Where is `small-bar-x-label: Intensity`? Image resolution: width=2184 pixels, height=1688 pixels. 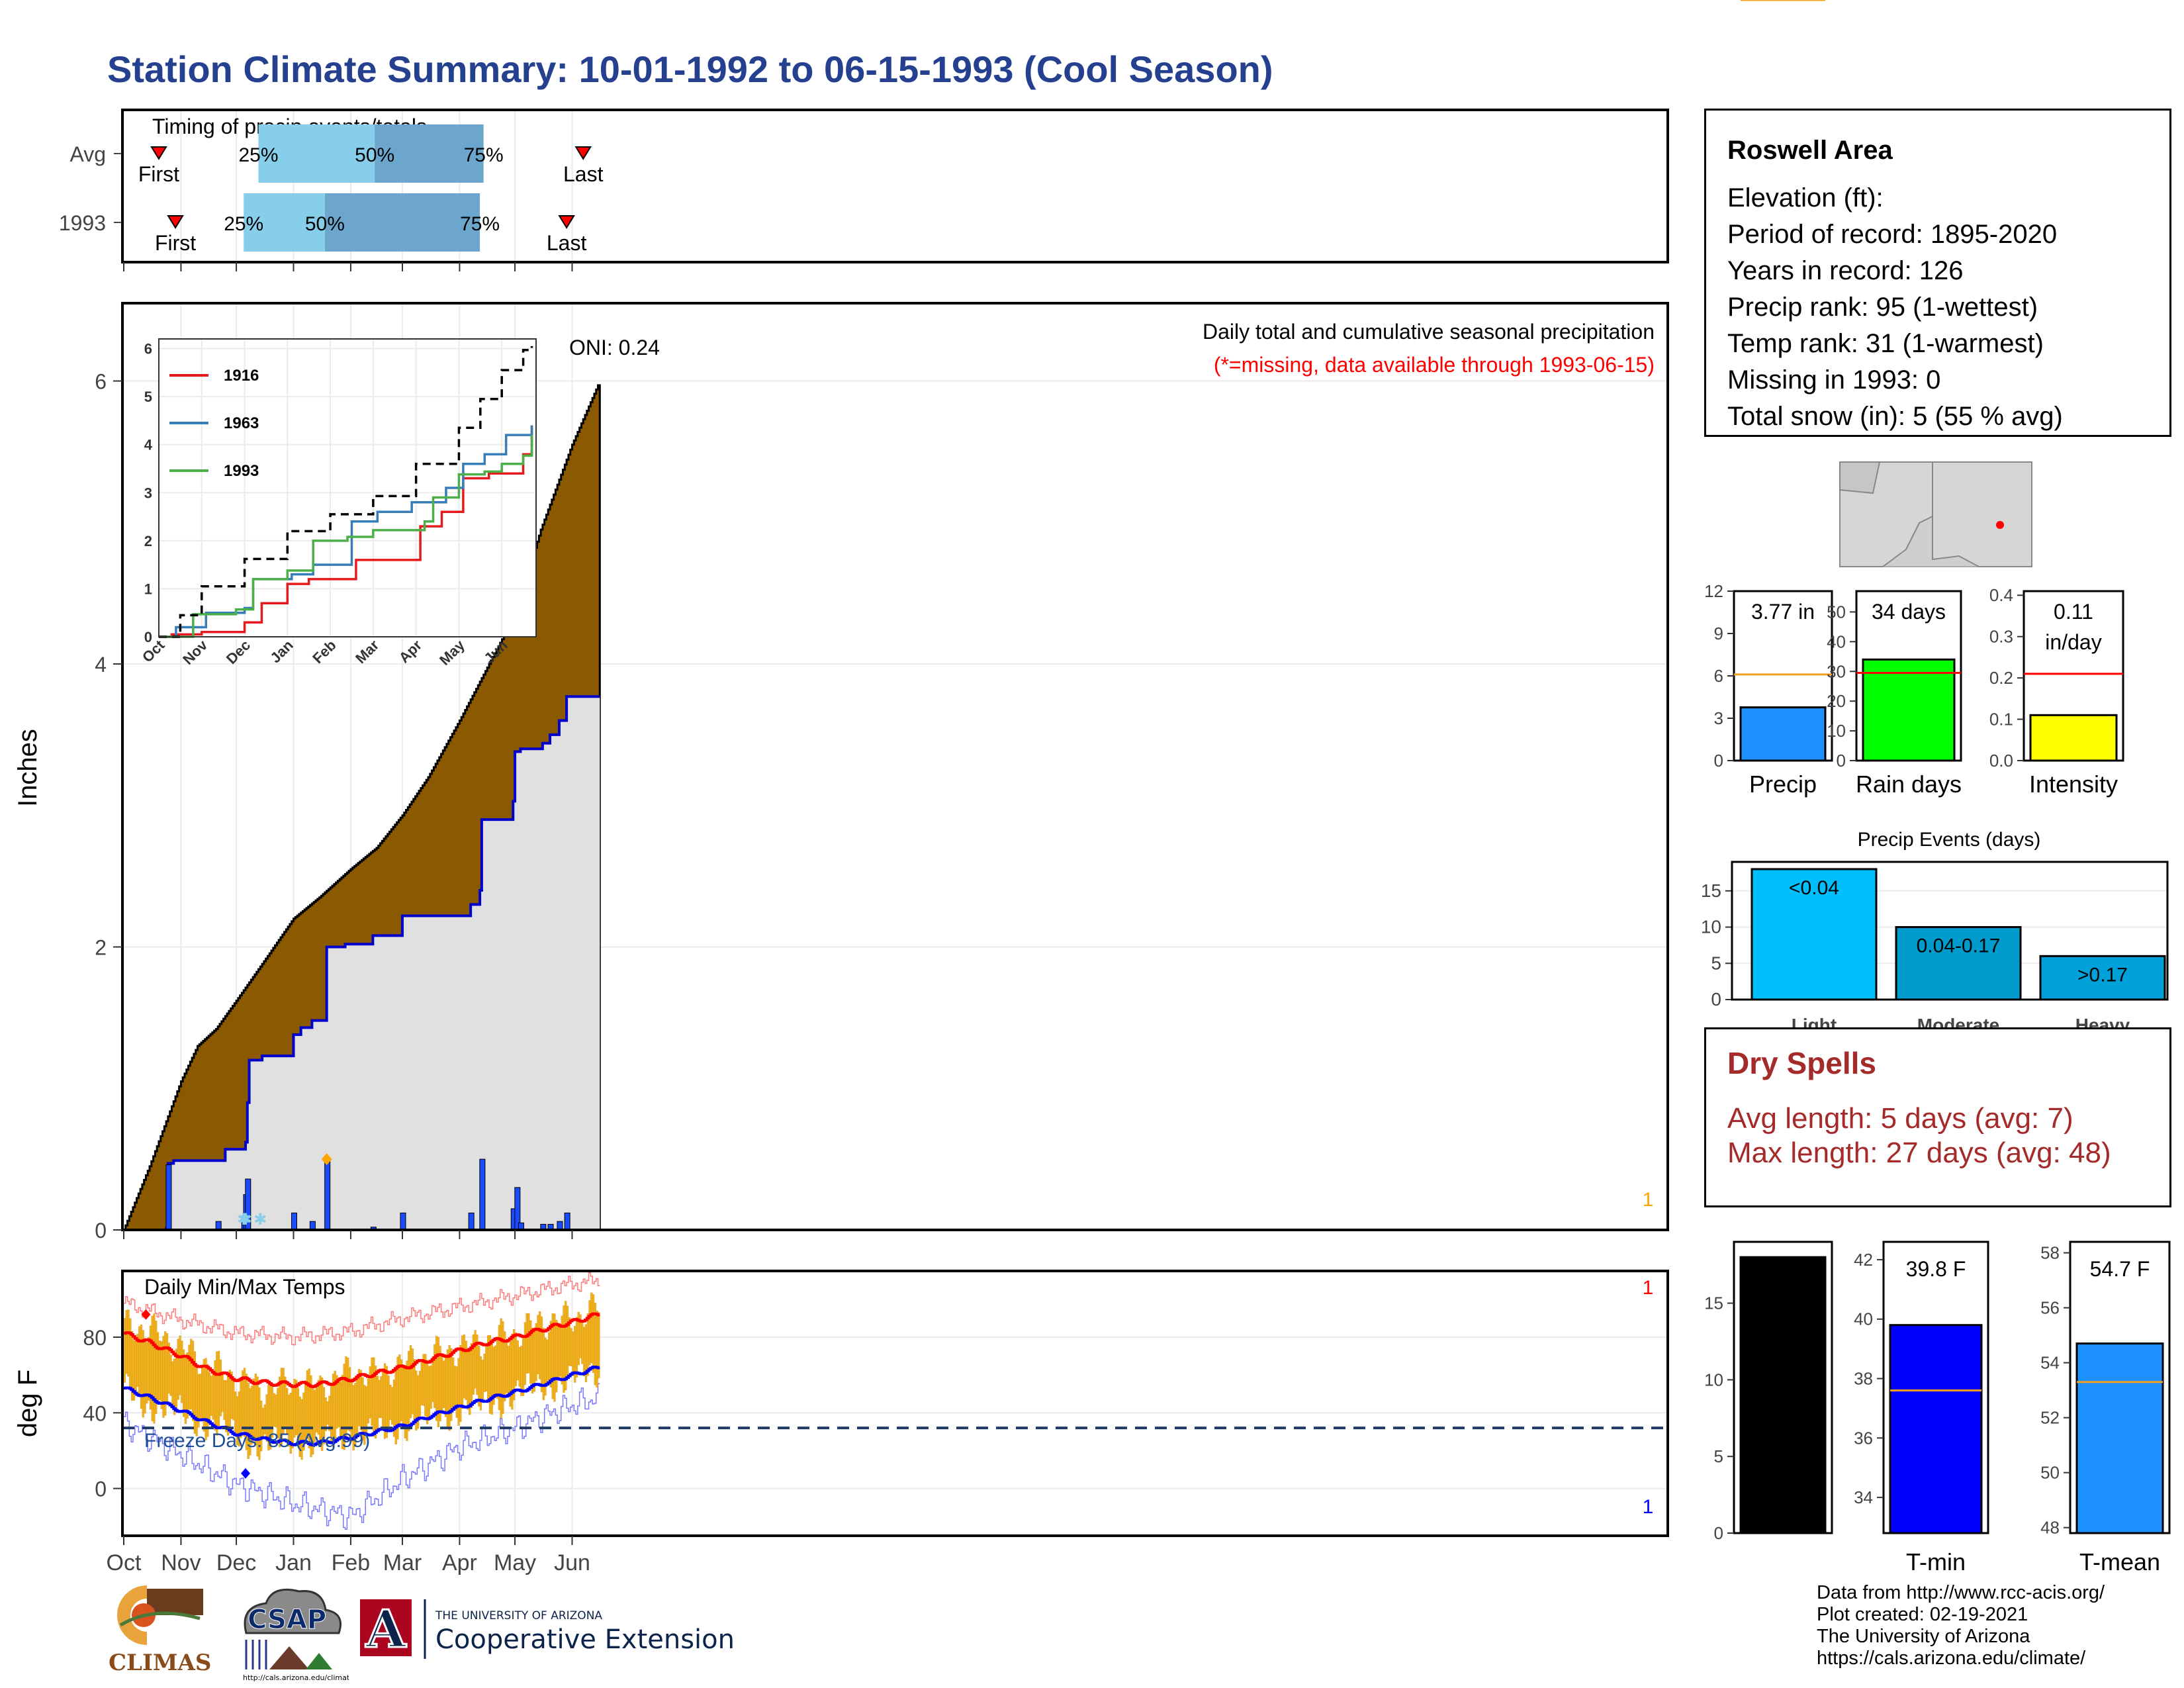 small-bar-x-label: Intensity is located at coordinates (2073, 784).